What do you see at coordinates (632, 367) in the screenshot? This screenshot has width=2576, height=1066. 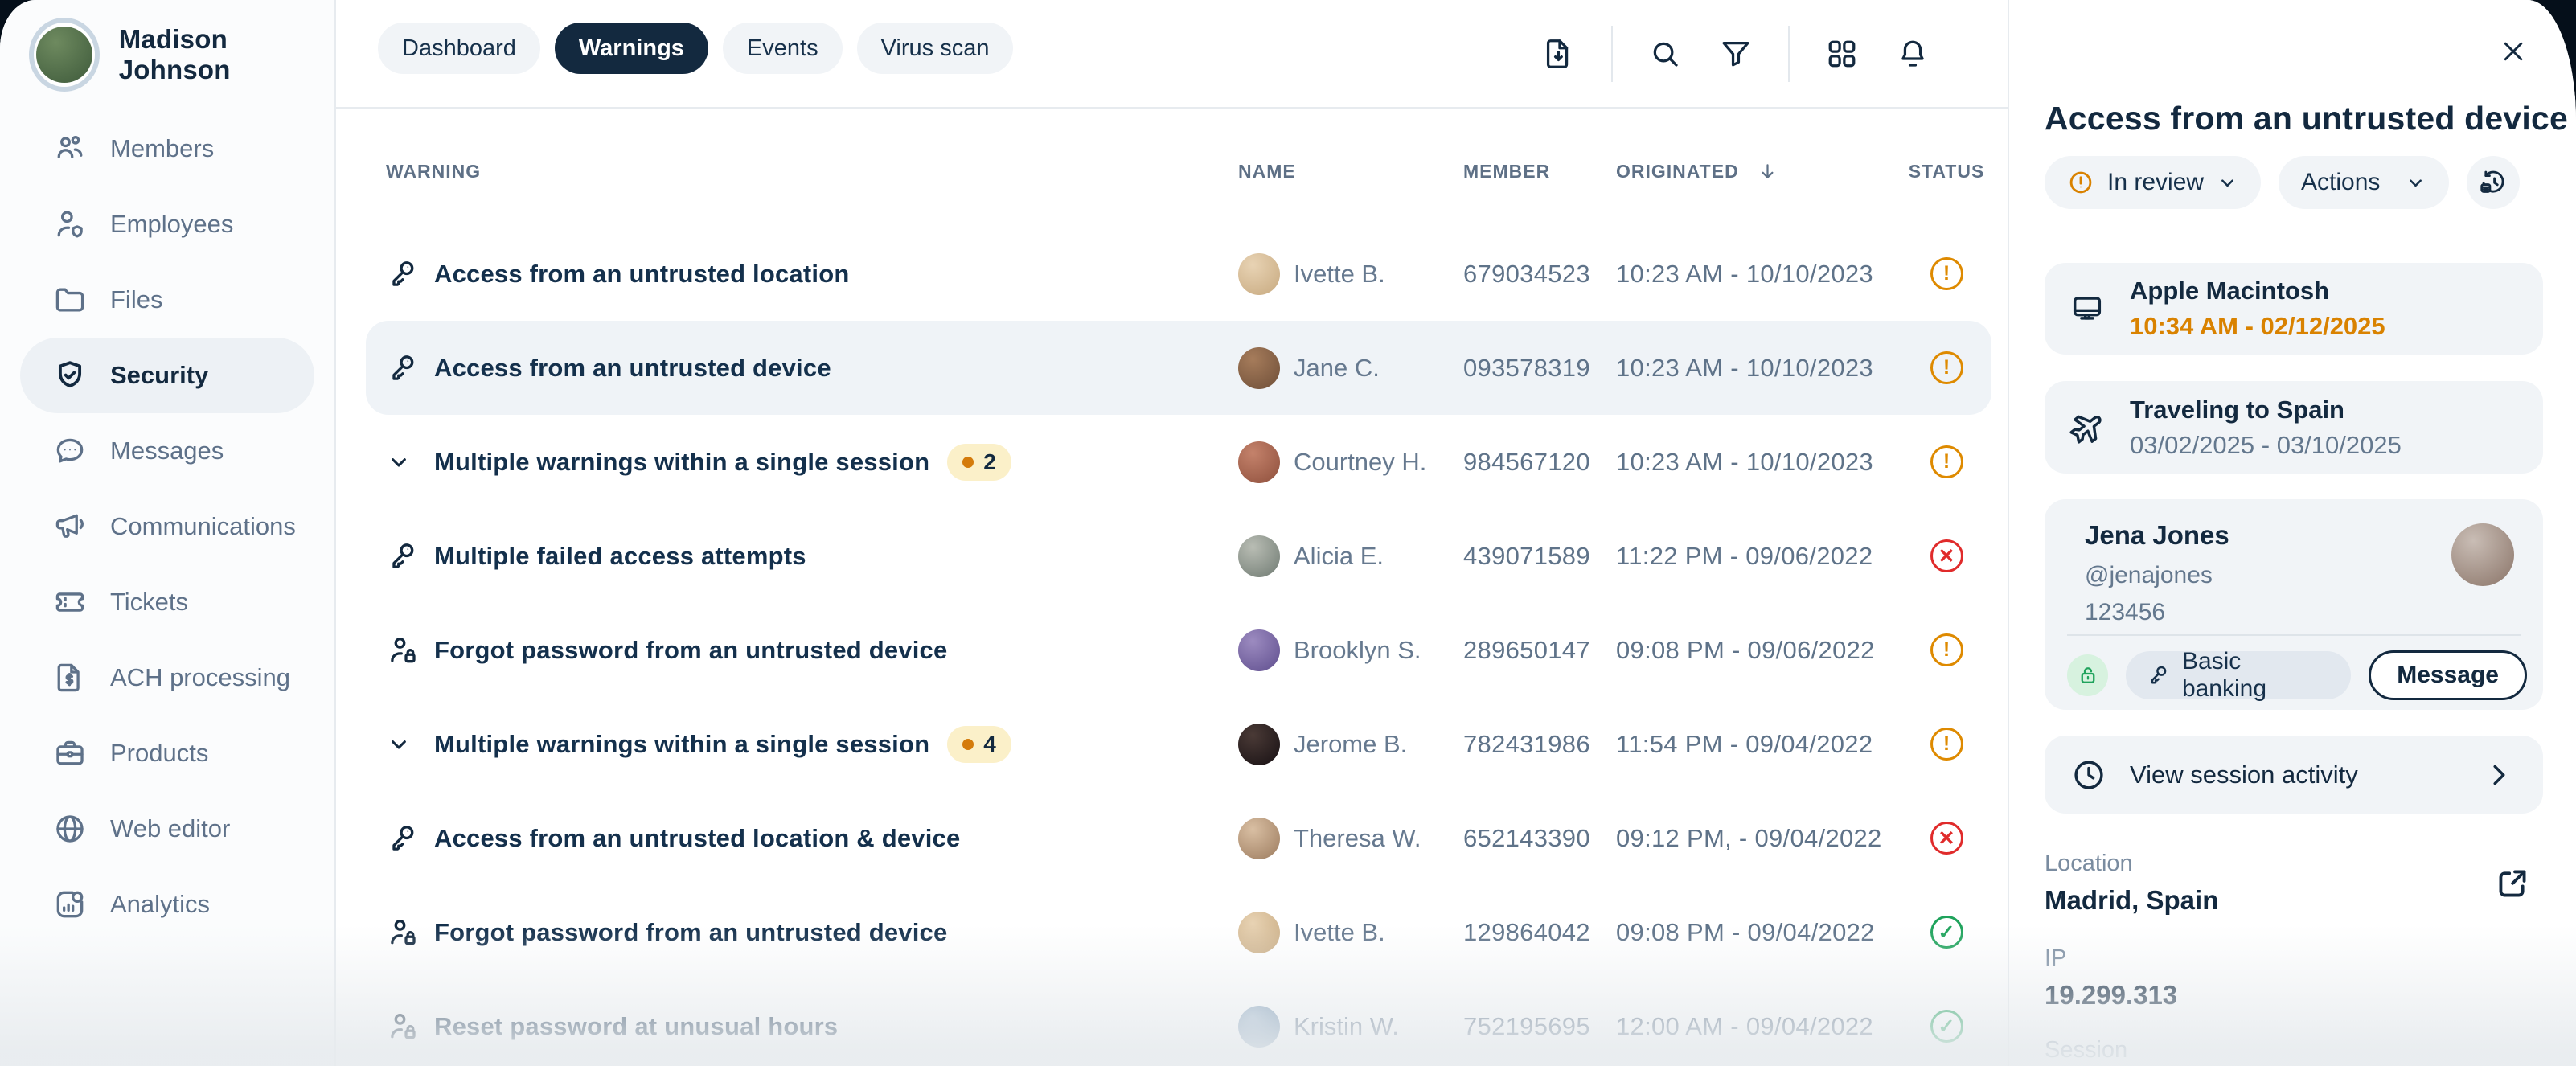 I see `warning-cell: Access from an untrusted device` at bounding box center [632, 367].